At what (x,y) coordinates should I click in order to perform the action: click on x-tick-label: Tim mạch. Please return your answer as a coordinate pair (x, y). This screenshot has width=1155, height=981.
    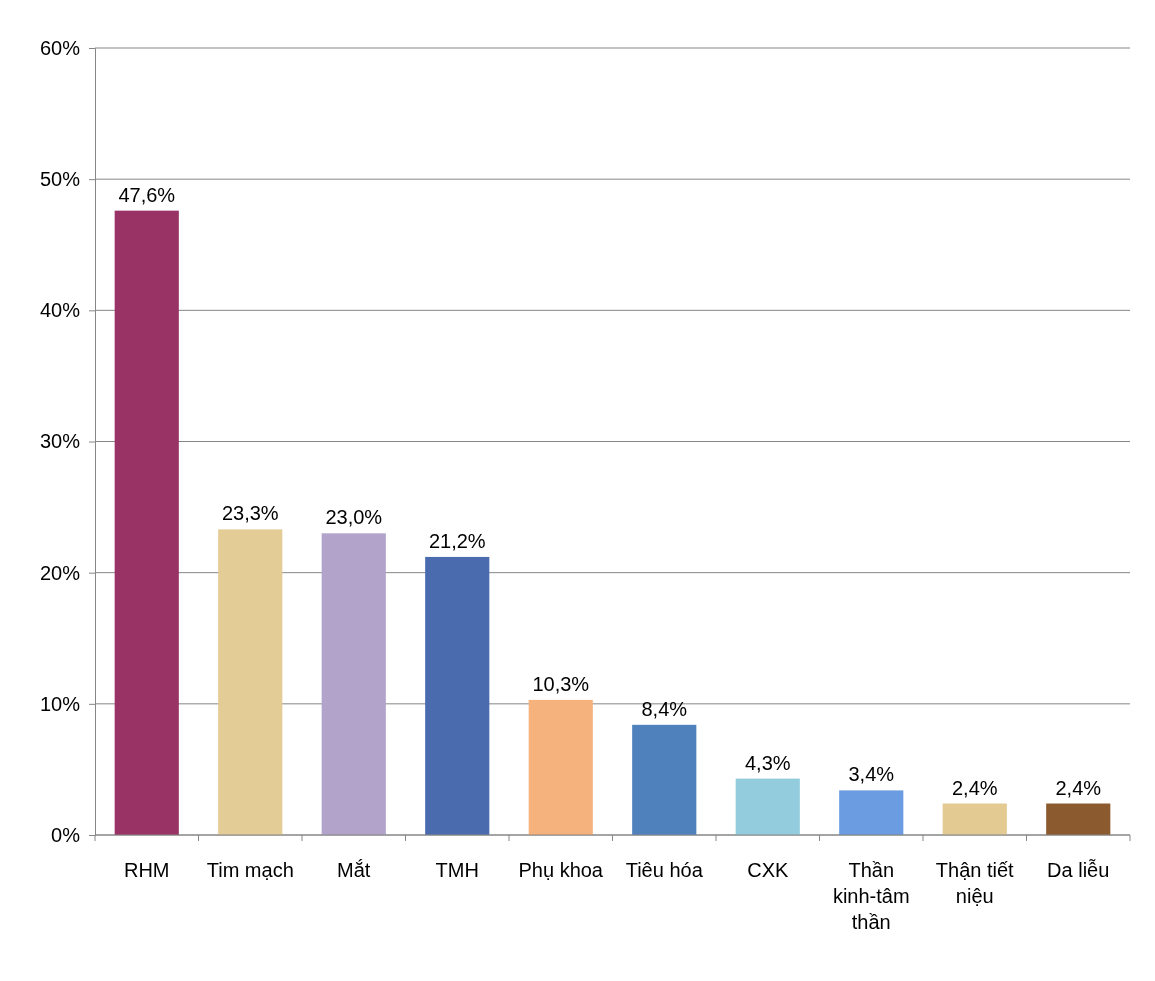
    Looking at the image, I should click on (250, 870).